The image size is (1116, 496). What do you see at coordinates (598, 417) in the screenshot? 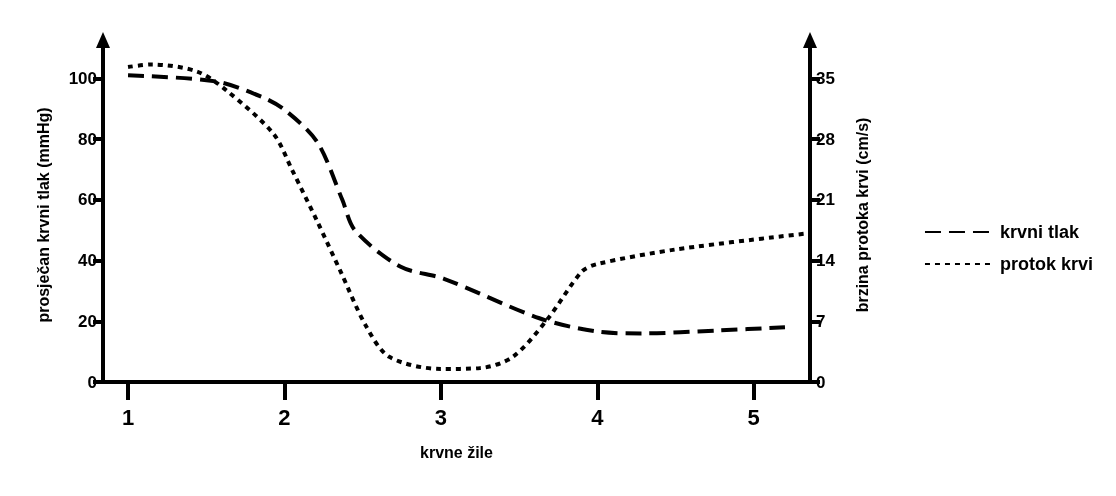
I see `x-tick-label: 4` at bounding box center [598, 417].